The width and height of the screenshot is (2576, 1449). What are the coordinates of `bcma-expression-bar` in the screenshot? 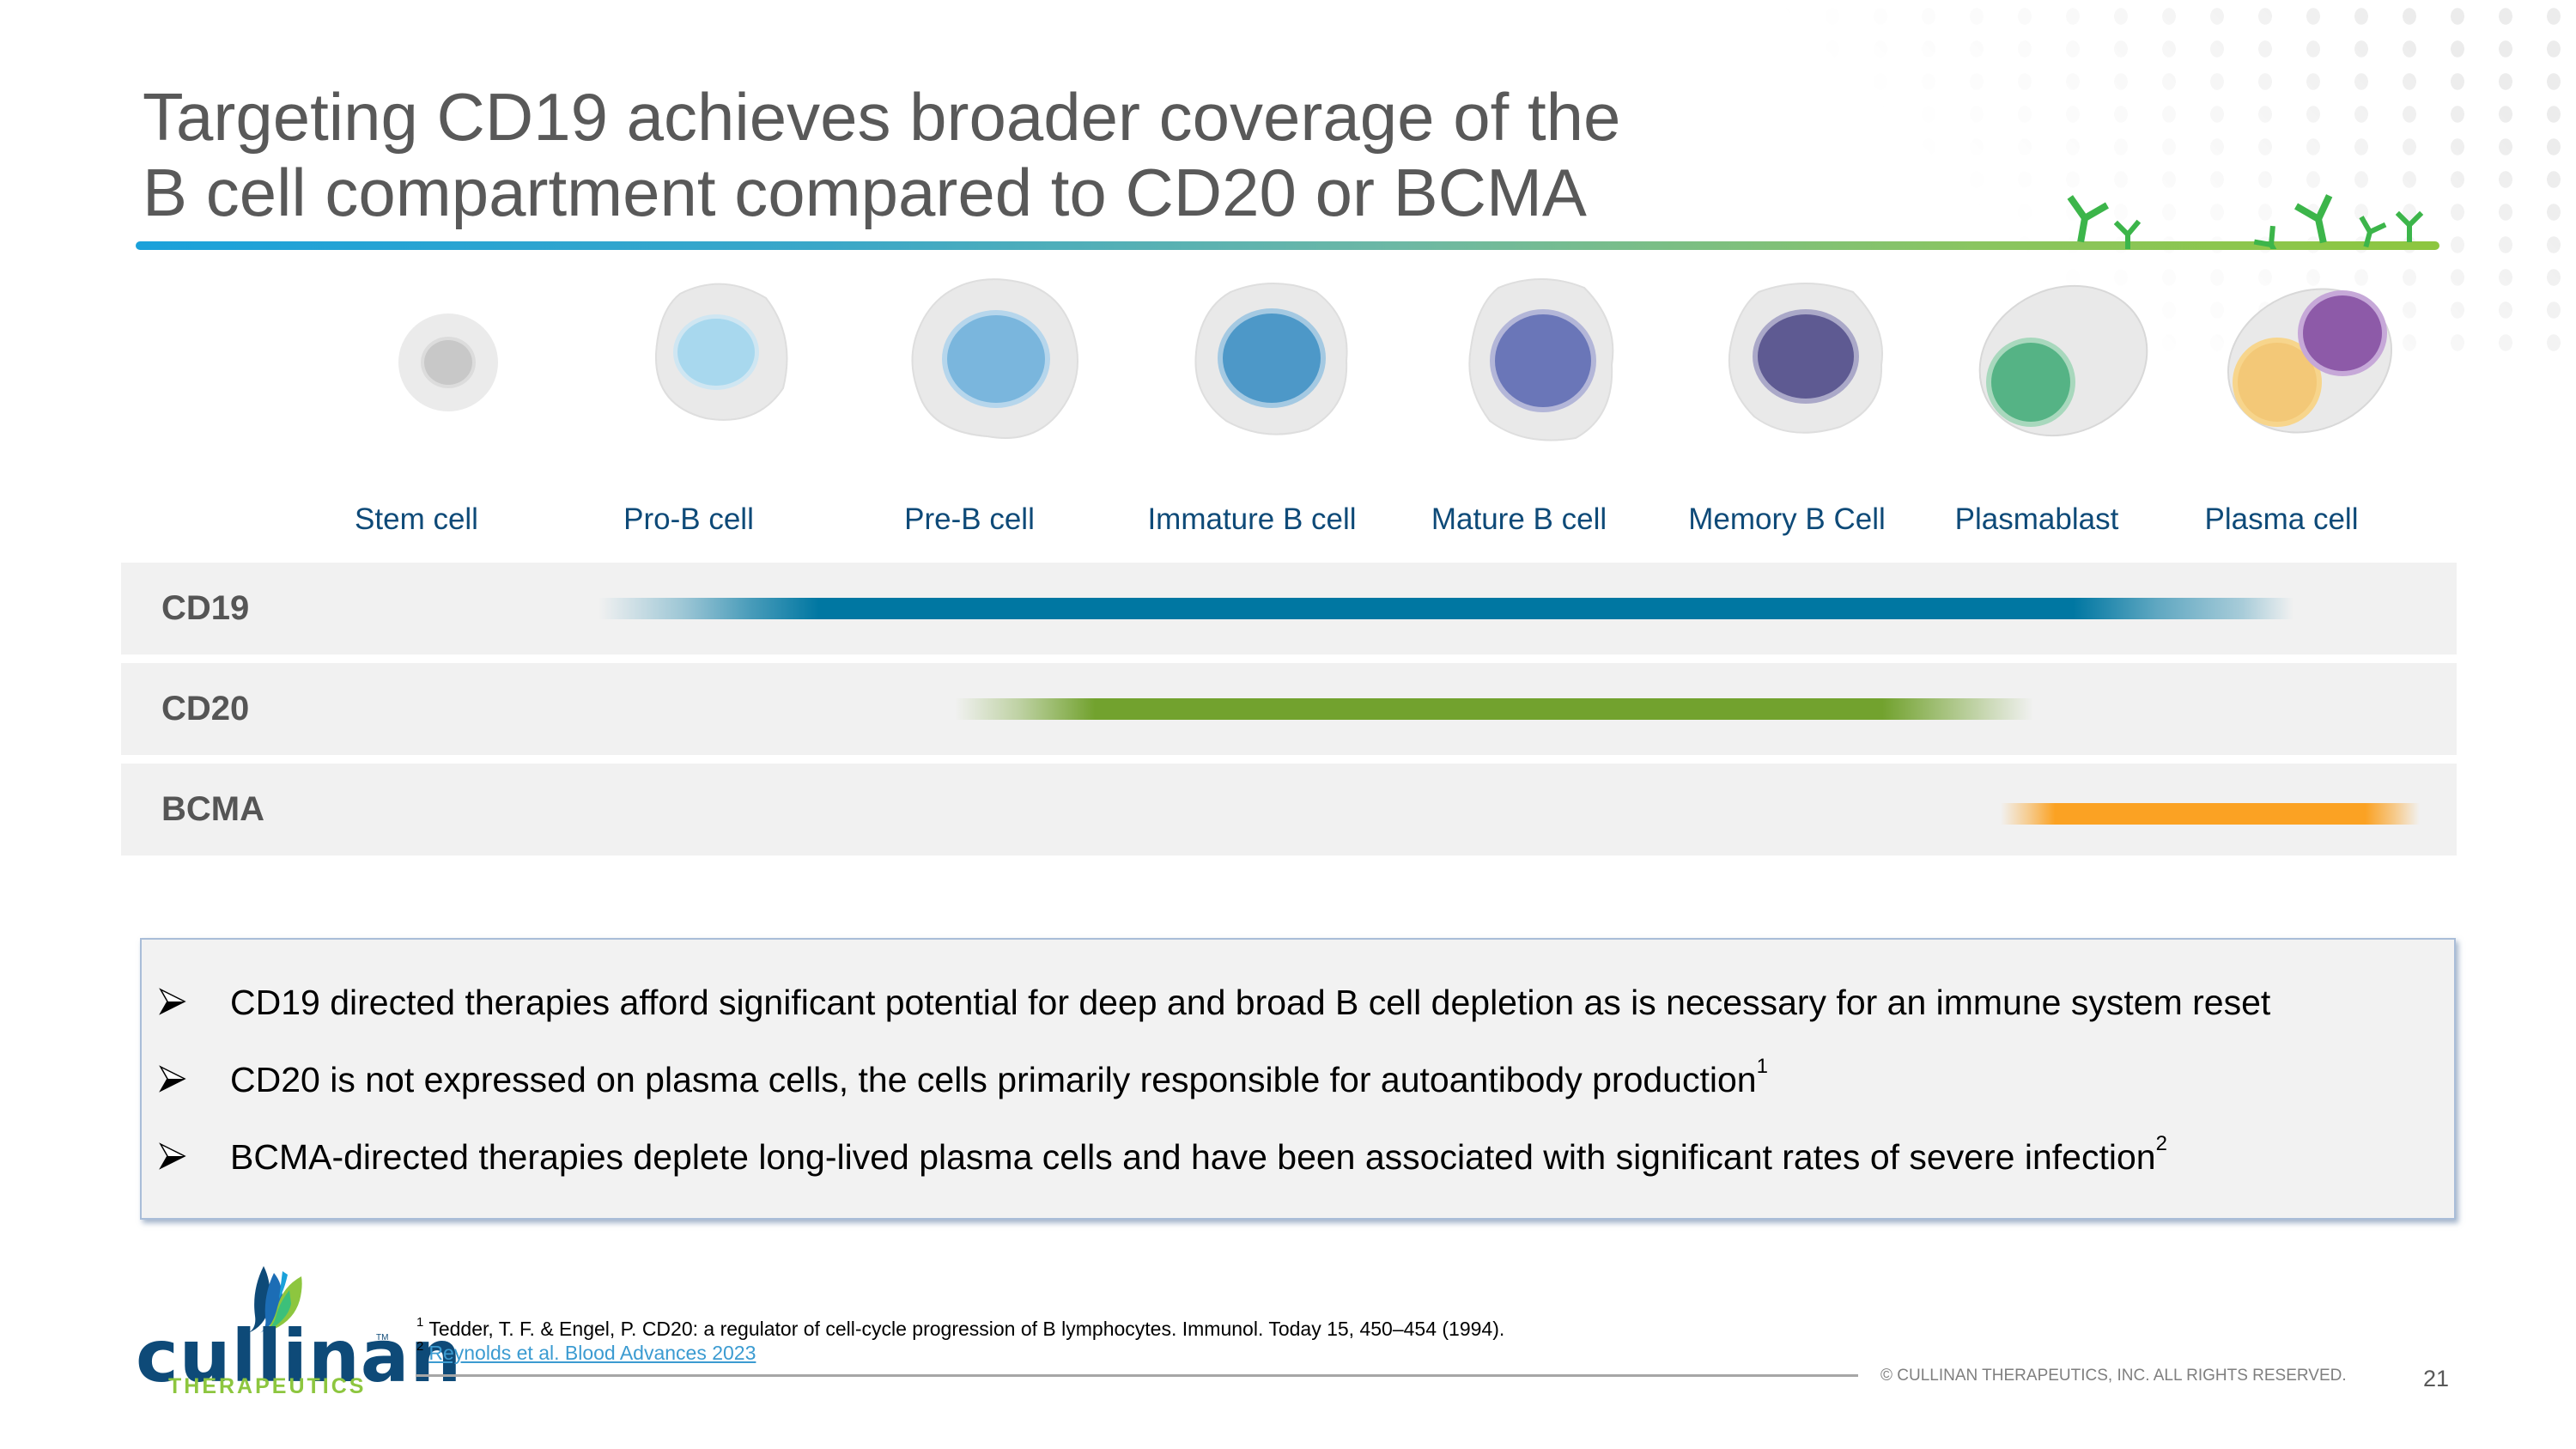 It's located at (2210, 814).